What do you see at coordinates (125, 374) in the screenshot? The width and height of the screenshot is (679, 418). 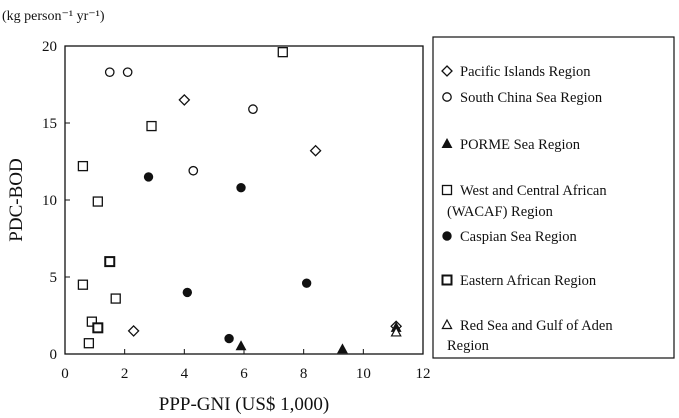 I see `x-tick-label: 2` at bounding box center [125, 374].